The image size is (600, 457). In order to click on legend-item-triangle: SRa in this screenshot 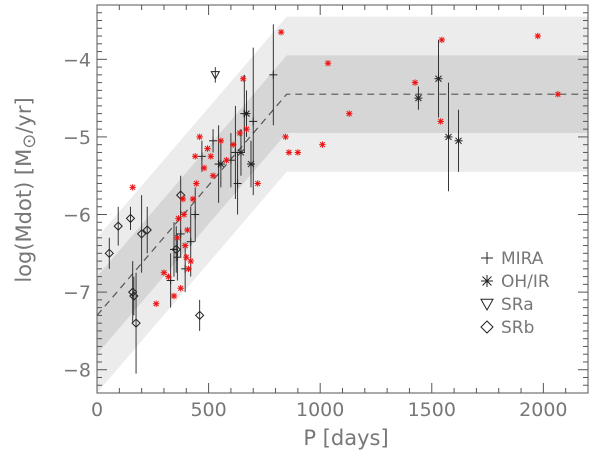, I will do `click(507, 305)`.